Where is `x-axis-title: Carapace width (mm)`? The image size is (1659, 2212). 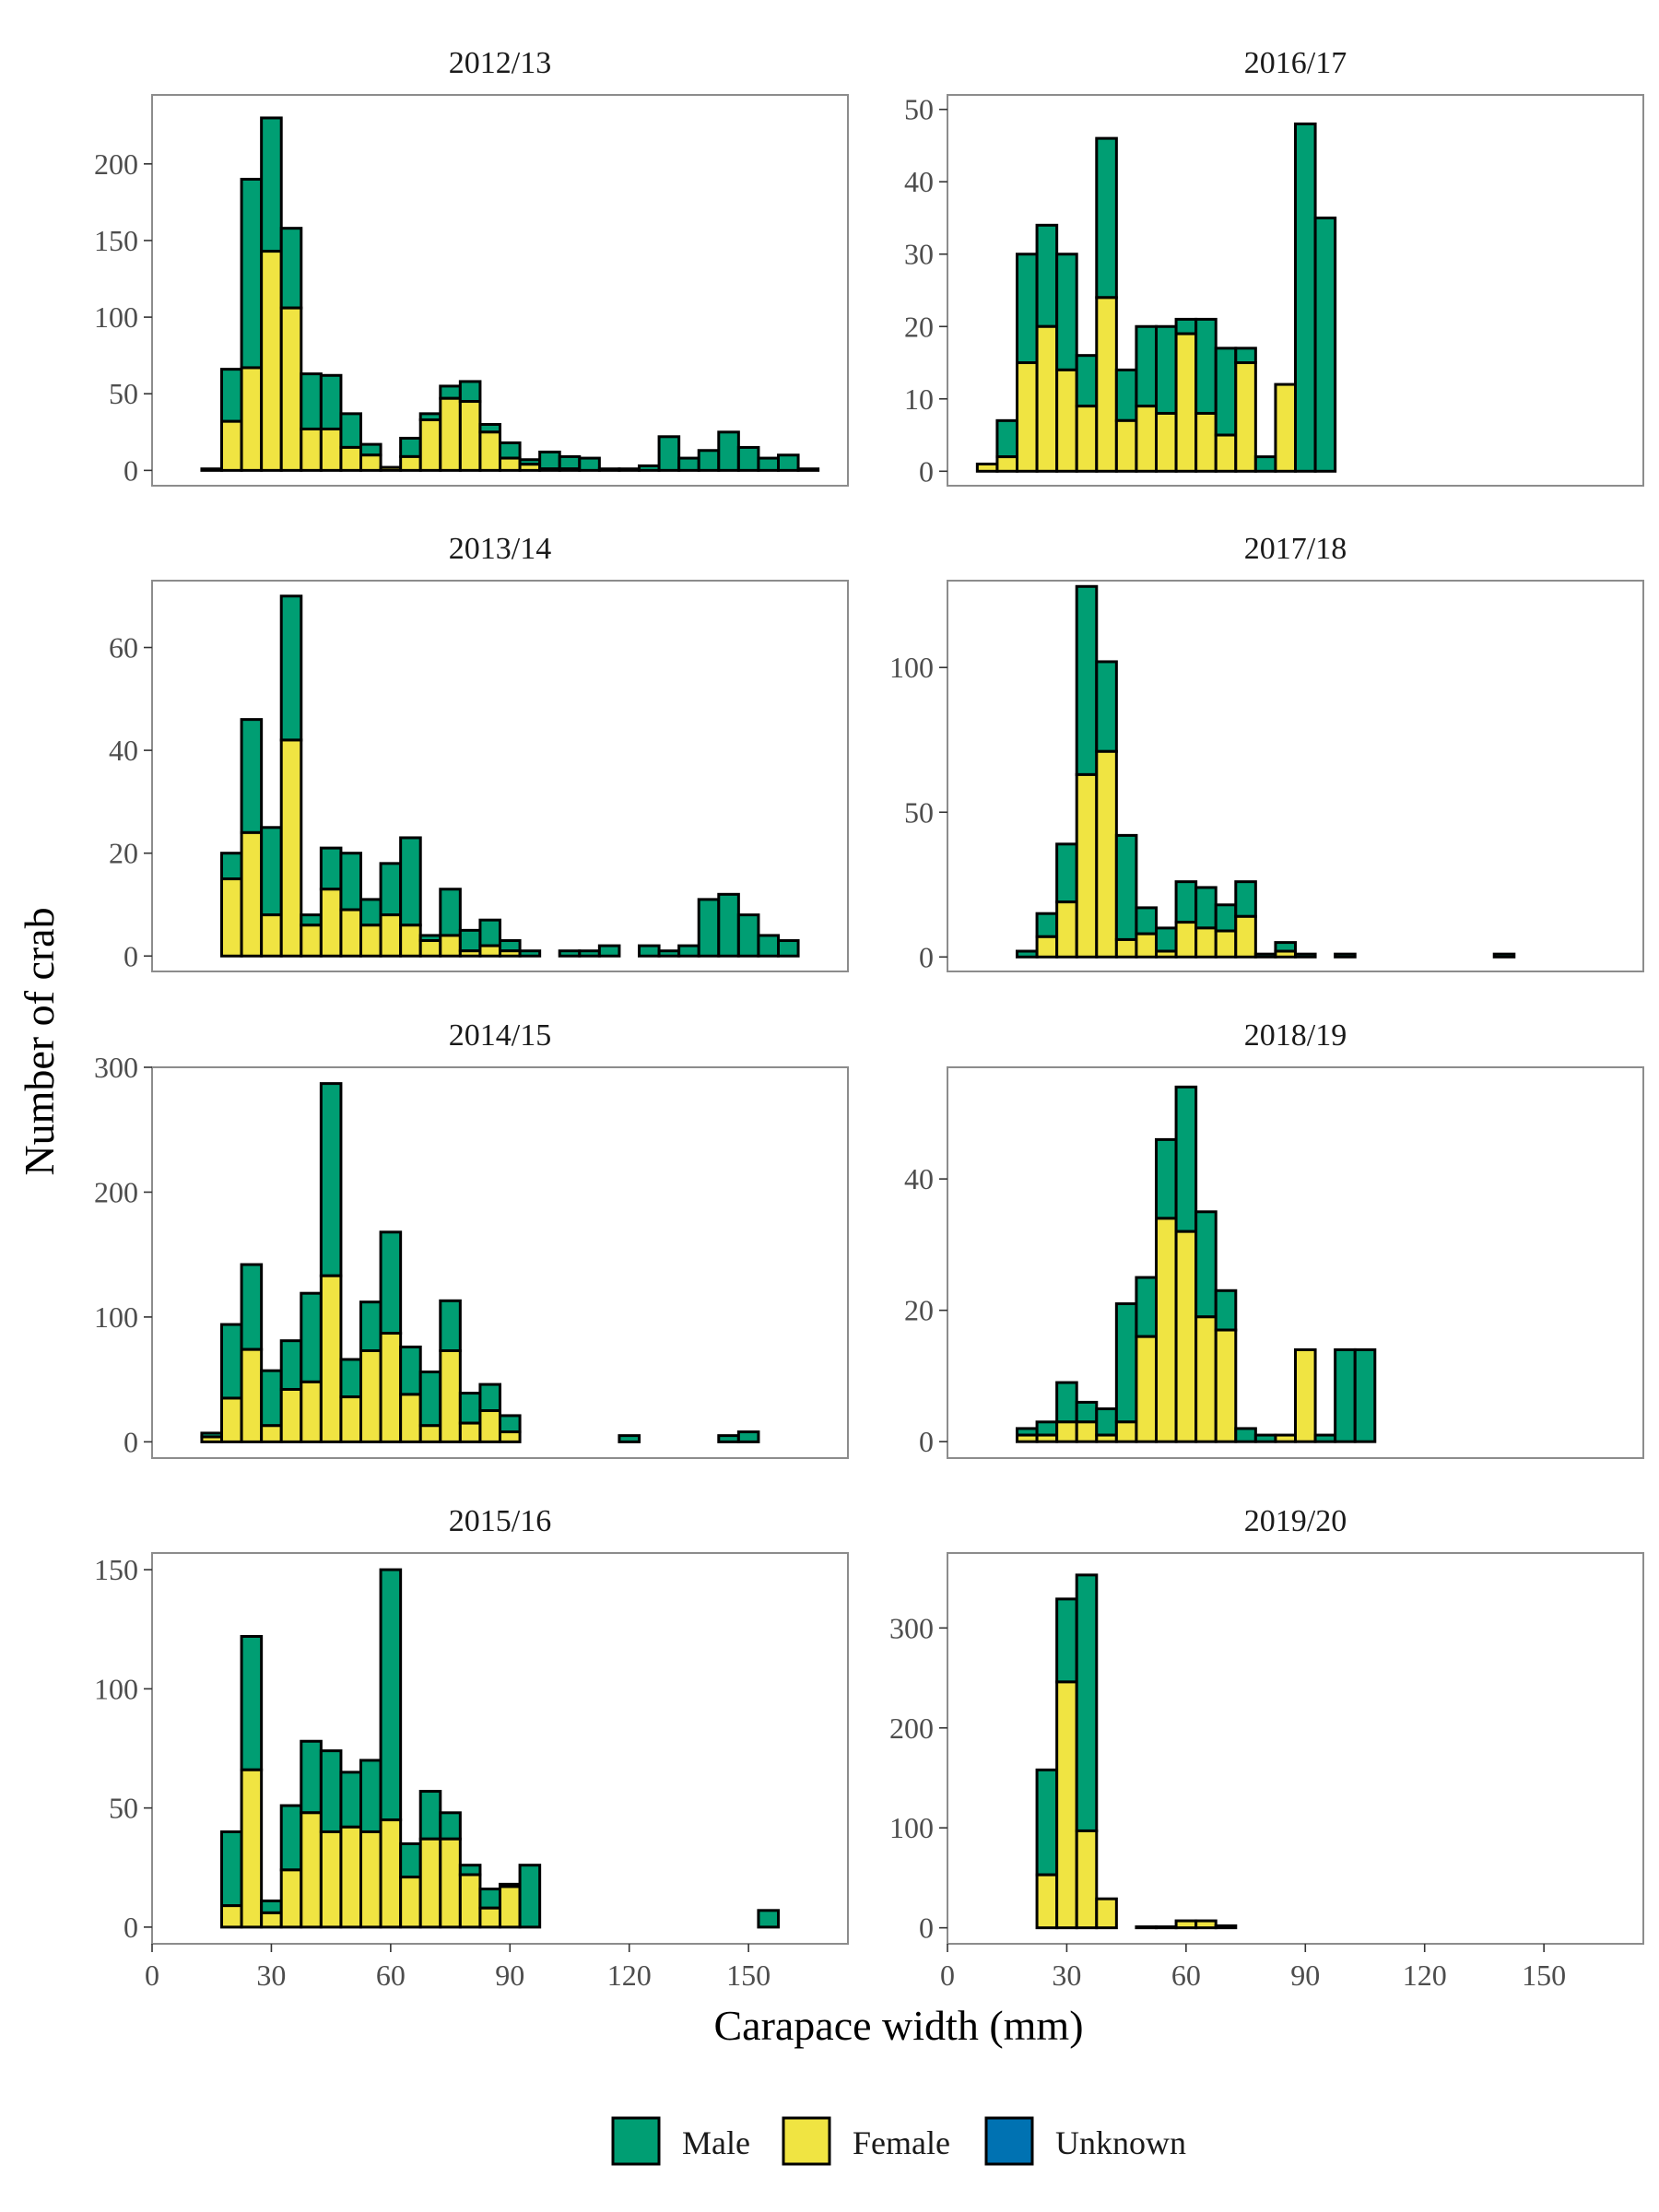
x-axis-title: Carapace width (mm) is located at coordinates (898, 2025).